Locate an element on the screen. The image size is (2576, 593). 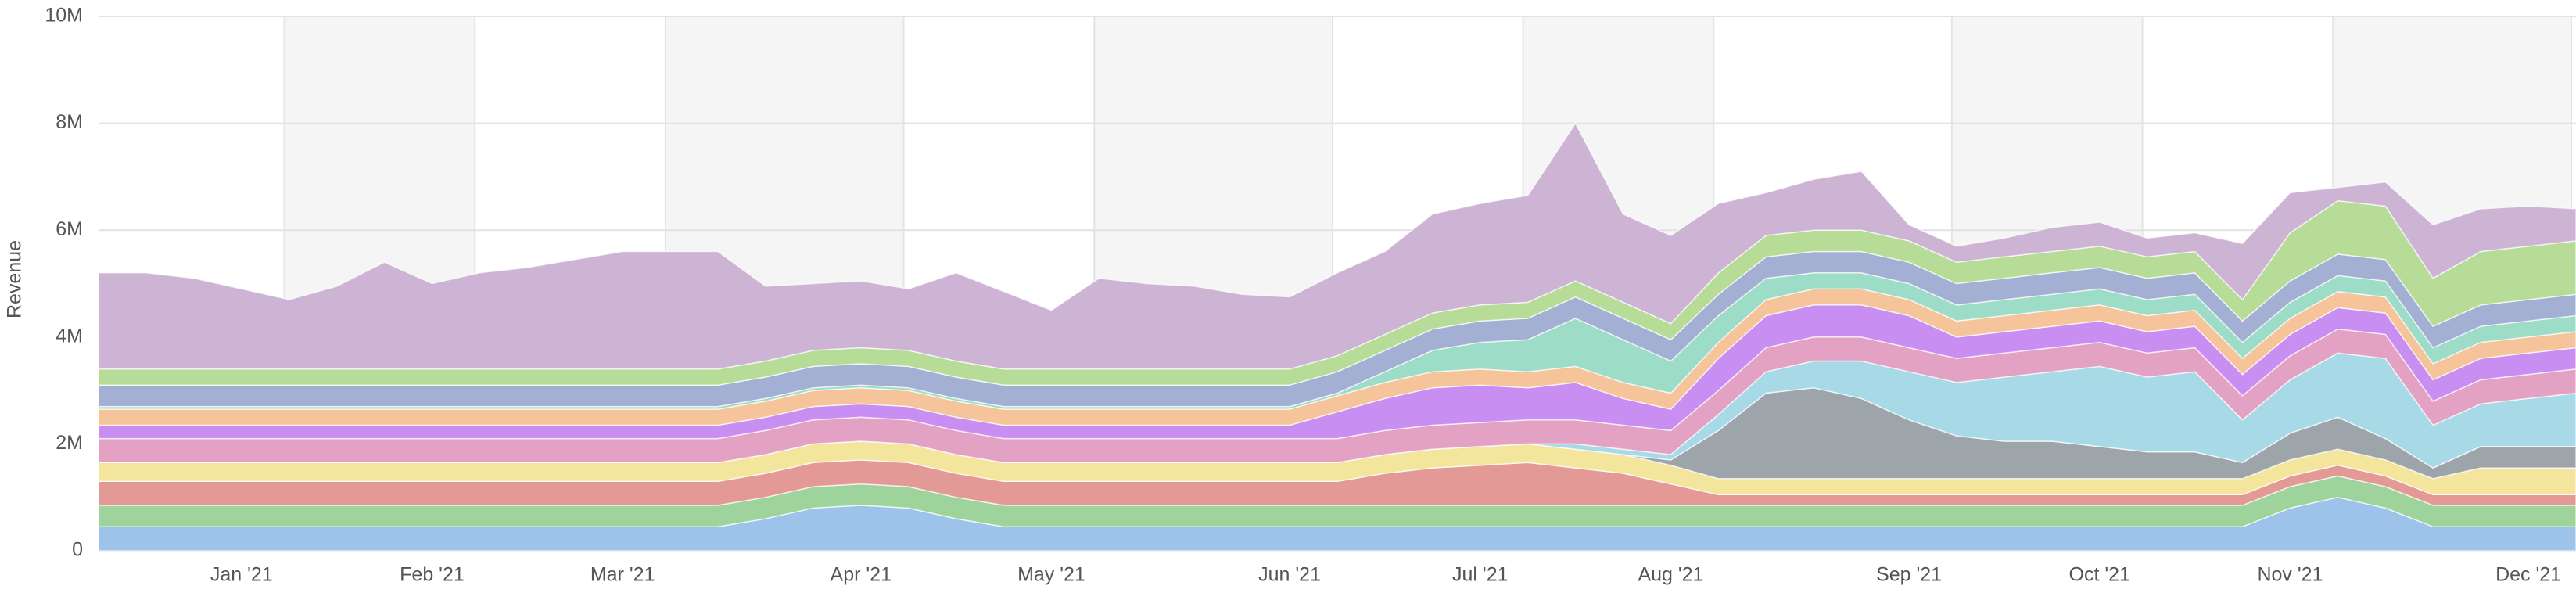
x-tick-label: Jul '21 is located at coordinates (1480, 575).